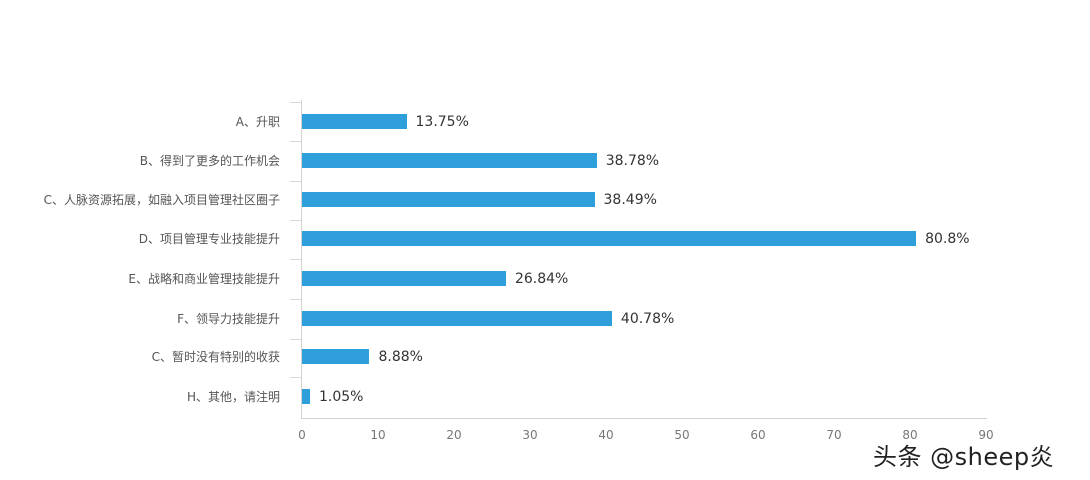  Describe the element at coordinates (834, 435) in the screenshot. I see `x-tick-label: 70` at that location.